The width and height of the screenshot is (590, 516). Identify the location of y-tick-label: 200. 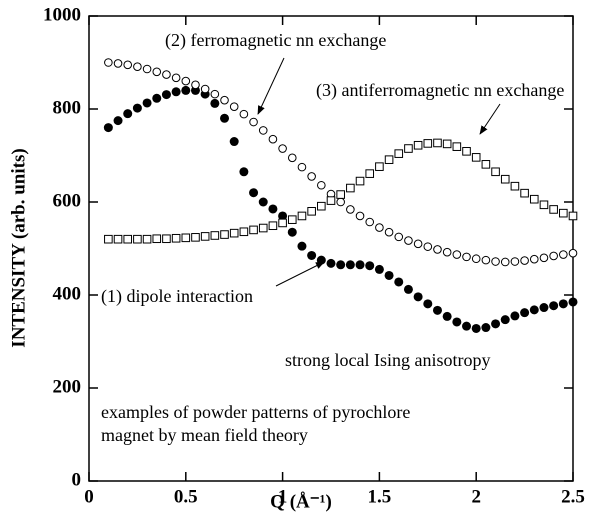
(67, 386).